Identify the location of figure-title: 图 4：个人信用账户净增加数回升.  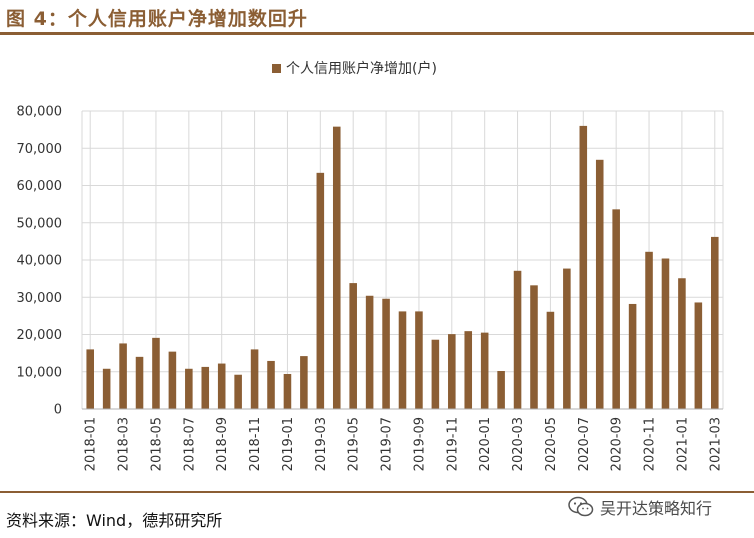
(157, 19).